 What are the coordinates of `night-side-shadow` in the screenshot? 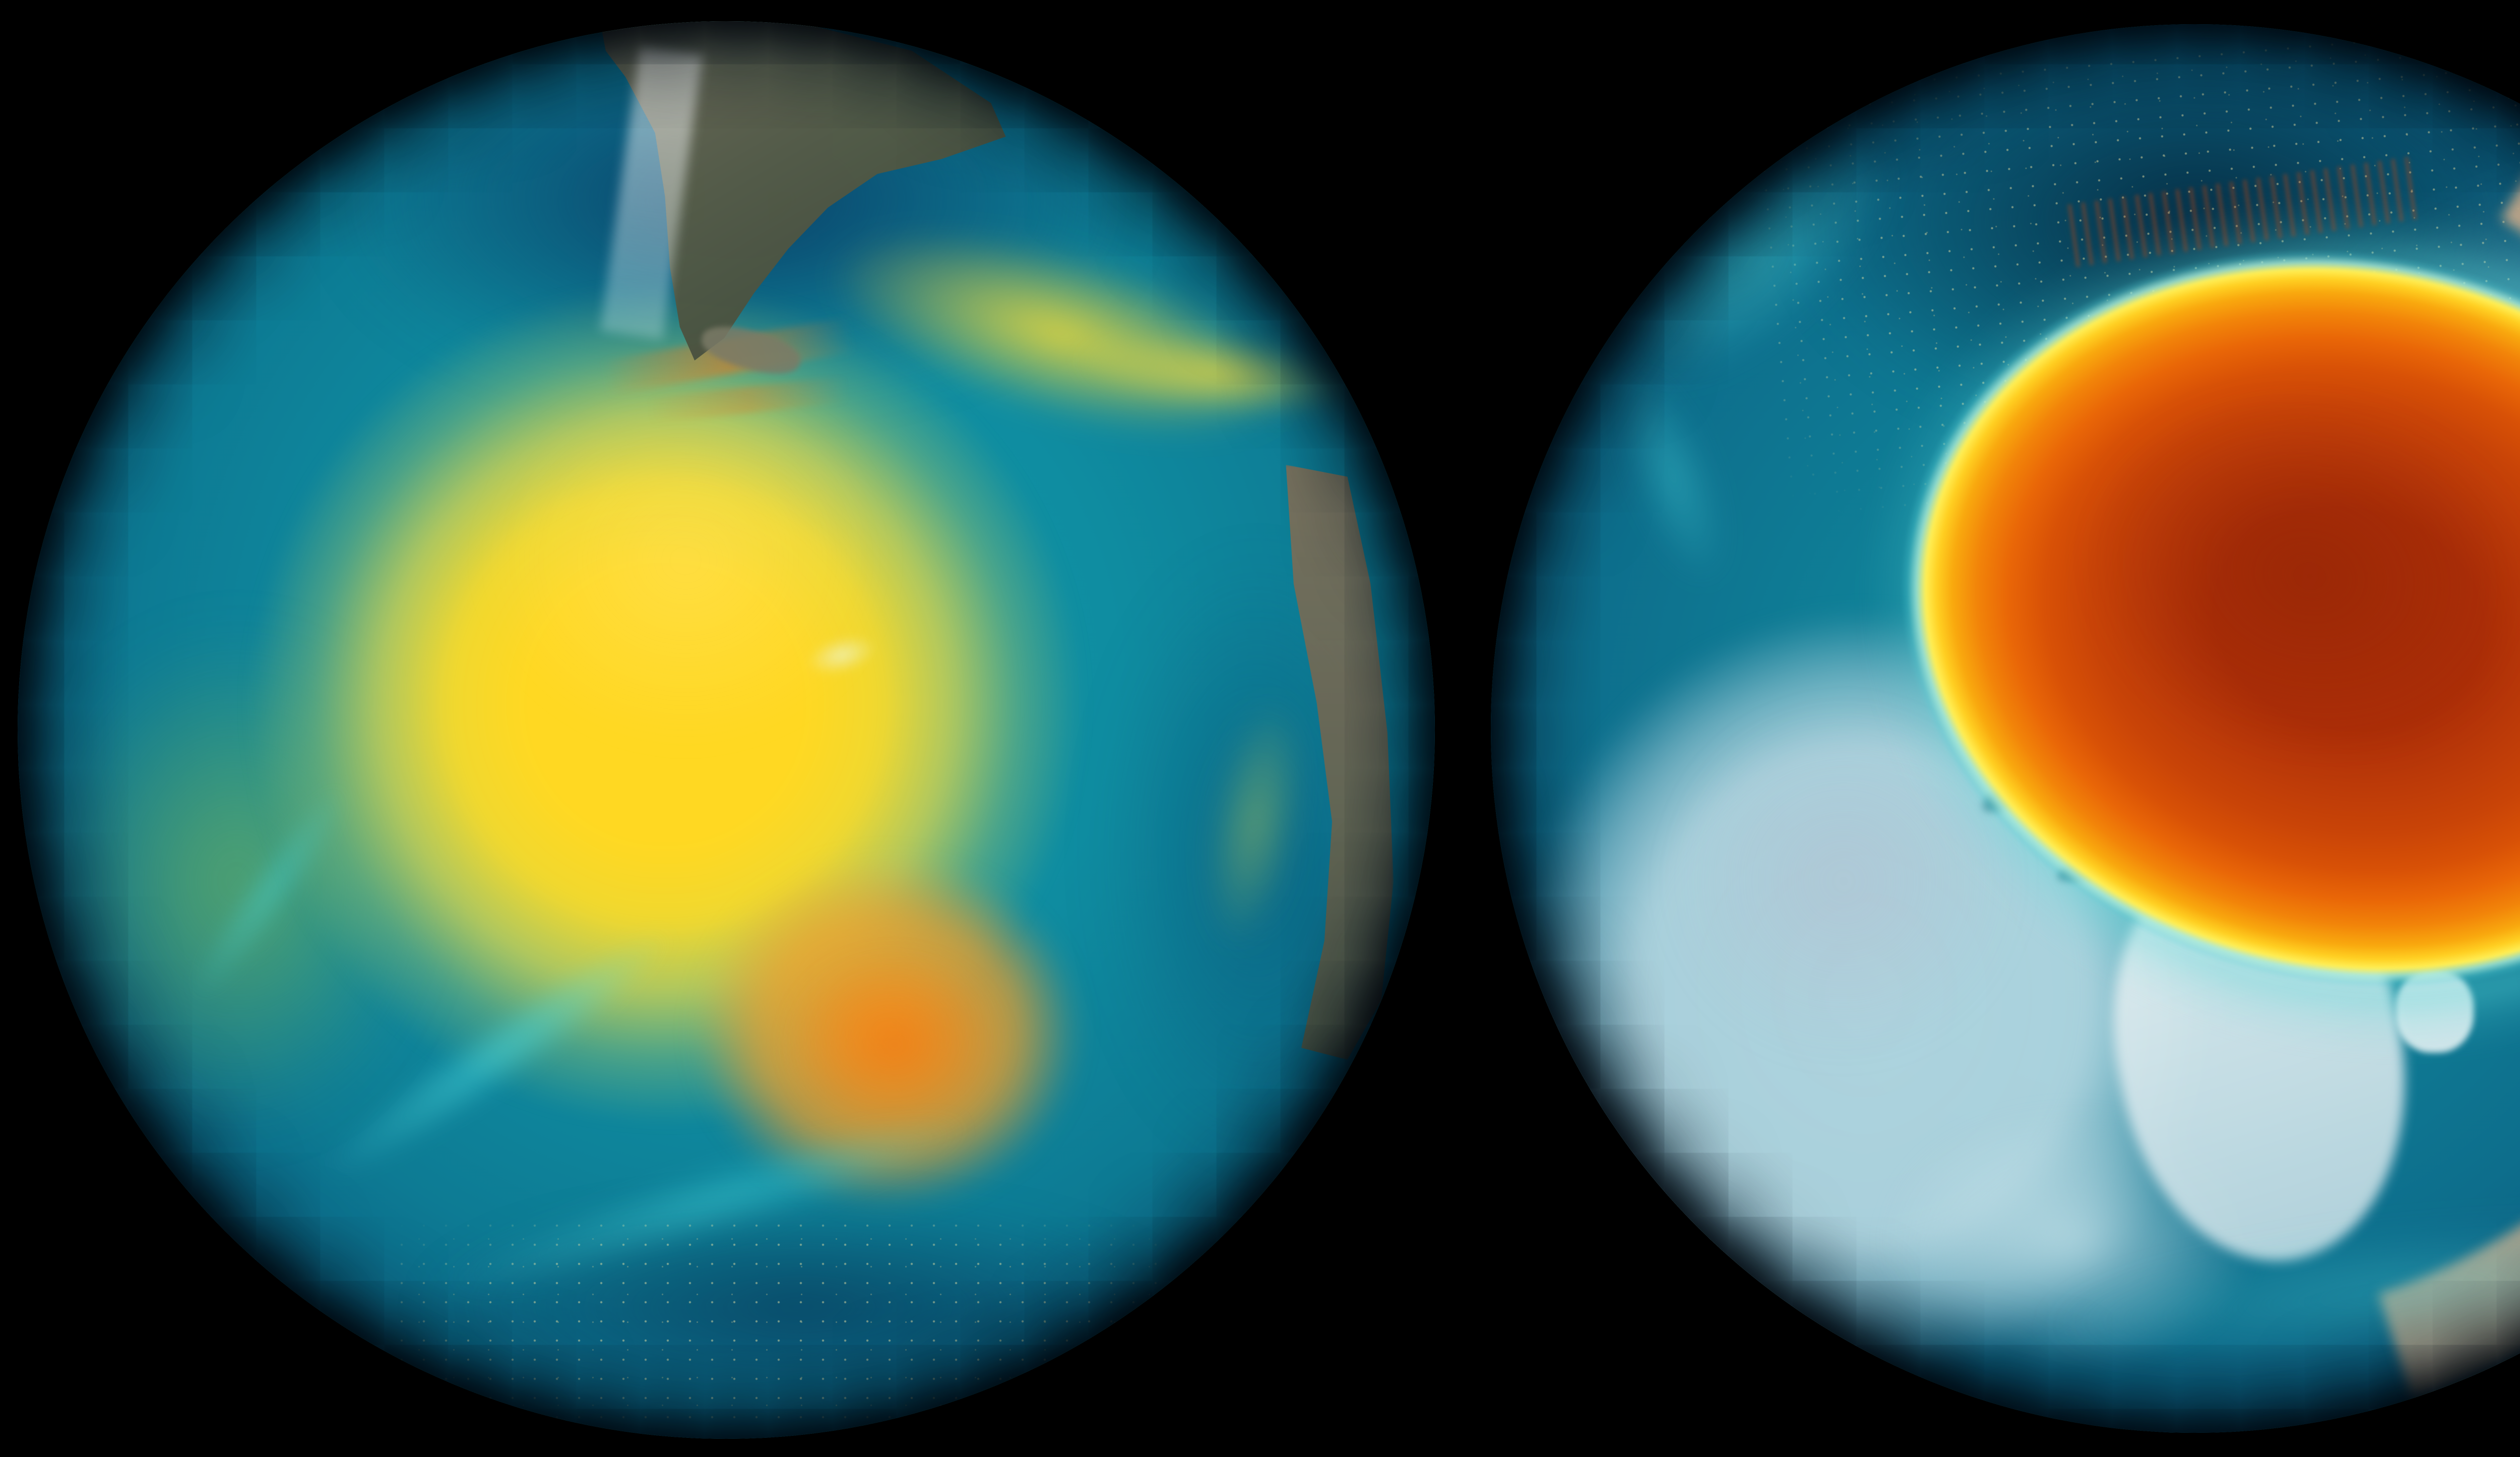 It's located at (801, 1305).